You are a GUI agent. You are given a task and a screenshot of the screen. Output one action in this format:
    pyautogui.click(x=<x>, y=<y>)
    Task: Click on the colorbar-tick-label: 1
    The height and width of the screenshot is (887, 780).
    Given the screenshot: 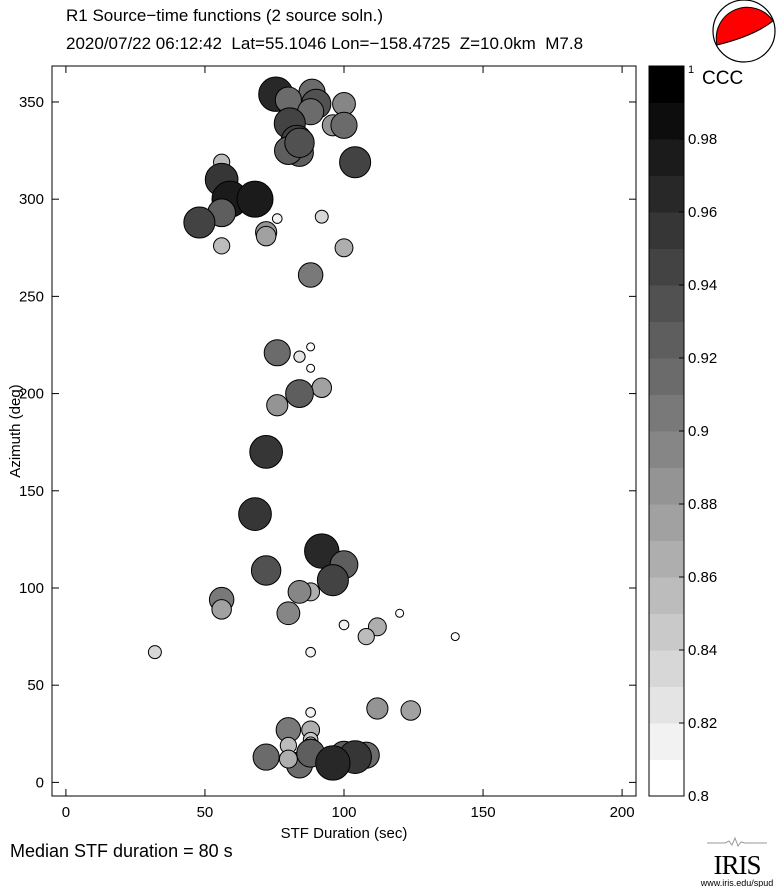 What is the action you would take?
    pyautogui.click(x=691, y=70)
    